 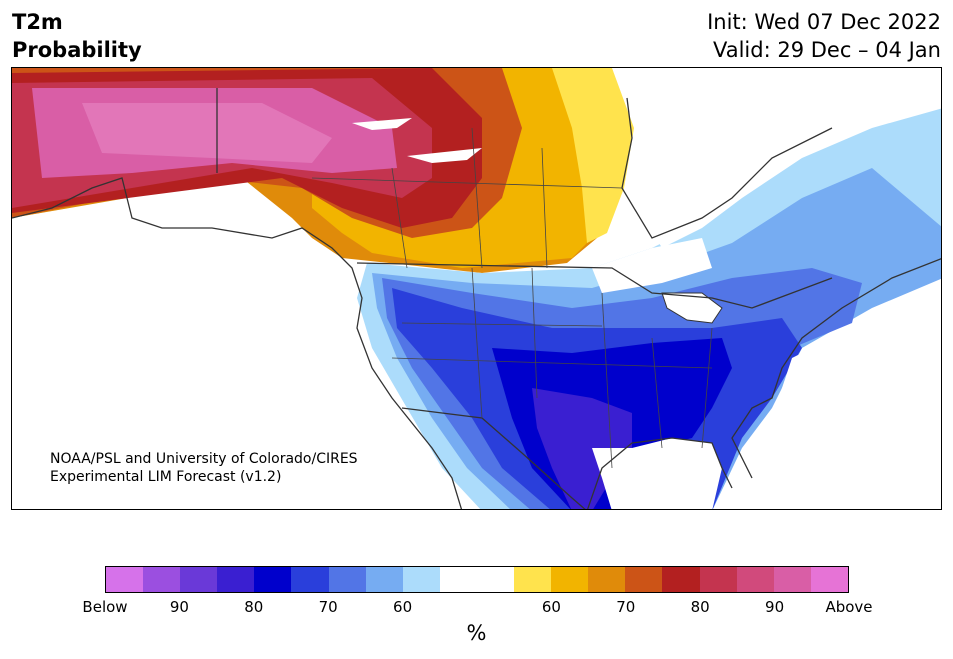 What do you see at coordinates (836, 403) in the screenshot?
I see `atlantic-ocean` at bounding box center [836, 403].